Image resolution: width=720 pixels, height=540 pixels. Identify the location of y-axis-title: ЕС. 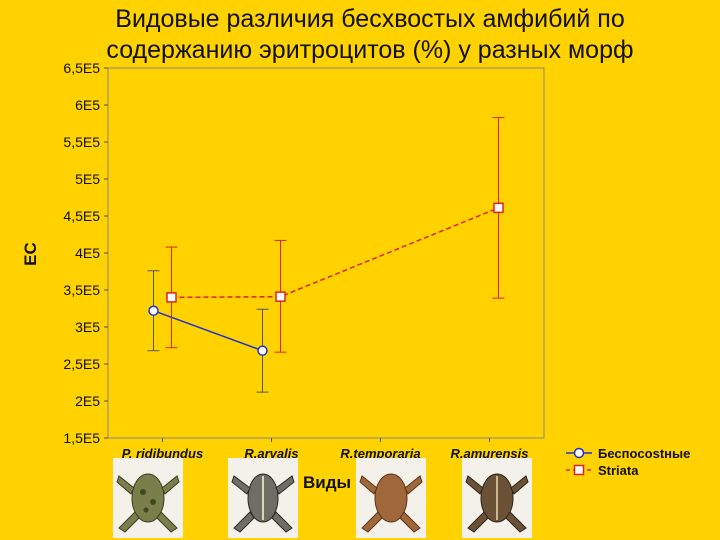
(30, 254).